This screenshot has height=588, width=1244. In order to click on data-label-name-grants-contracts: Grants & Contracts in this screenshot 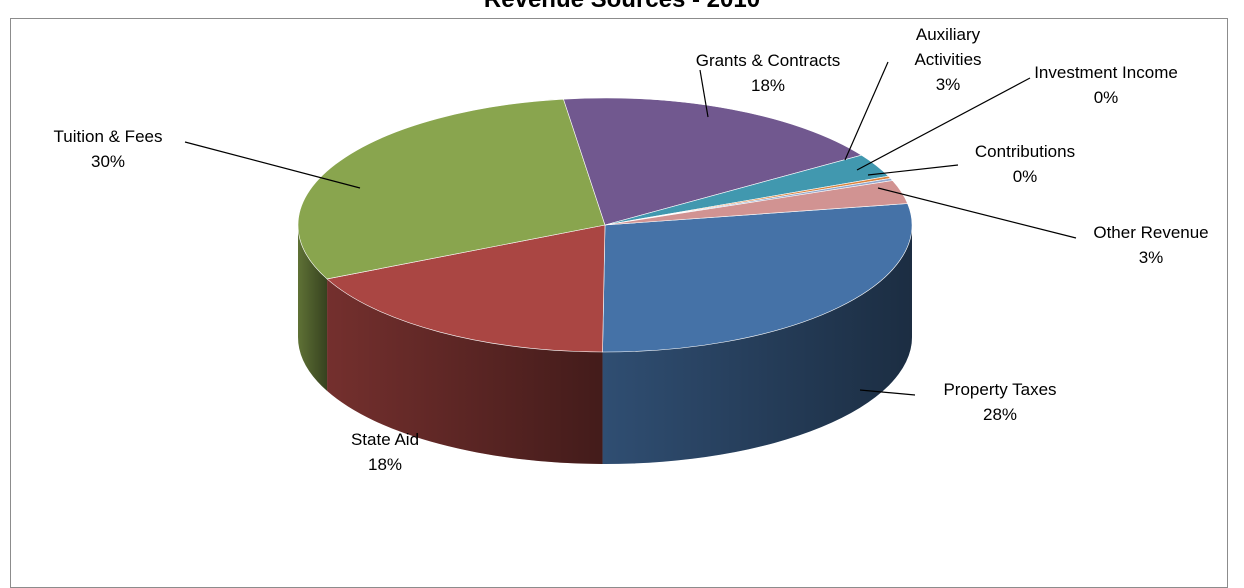, I will do `click(768, 60)`.